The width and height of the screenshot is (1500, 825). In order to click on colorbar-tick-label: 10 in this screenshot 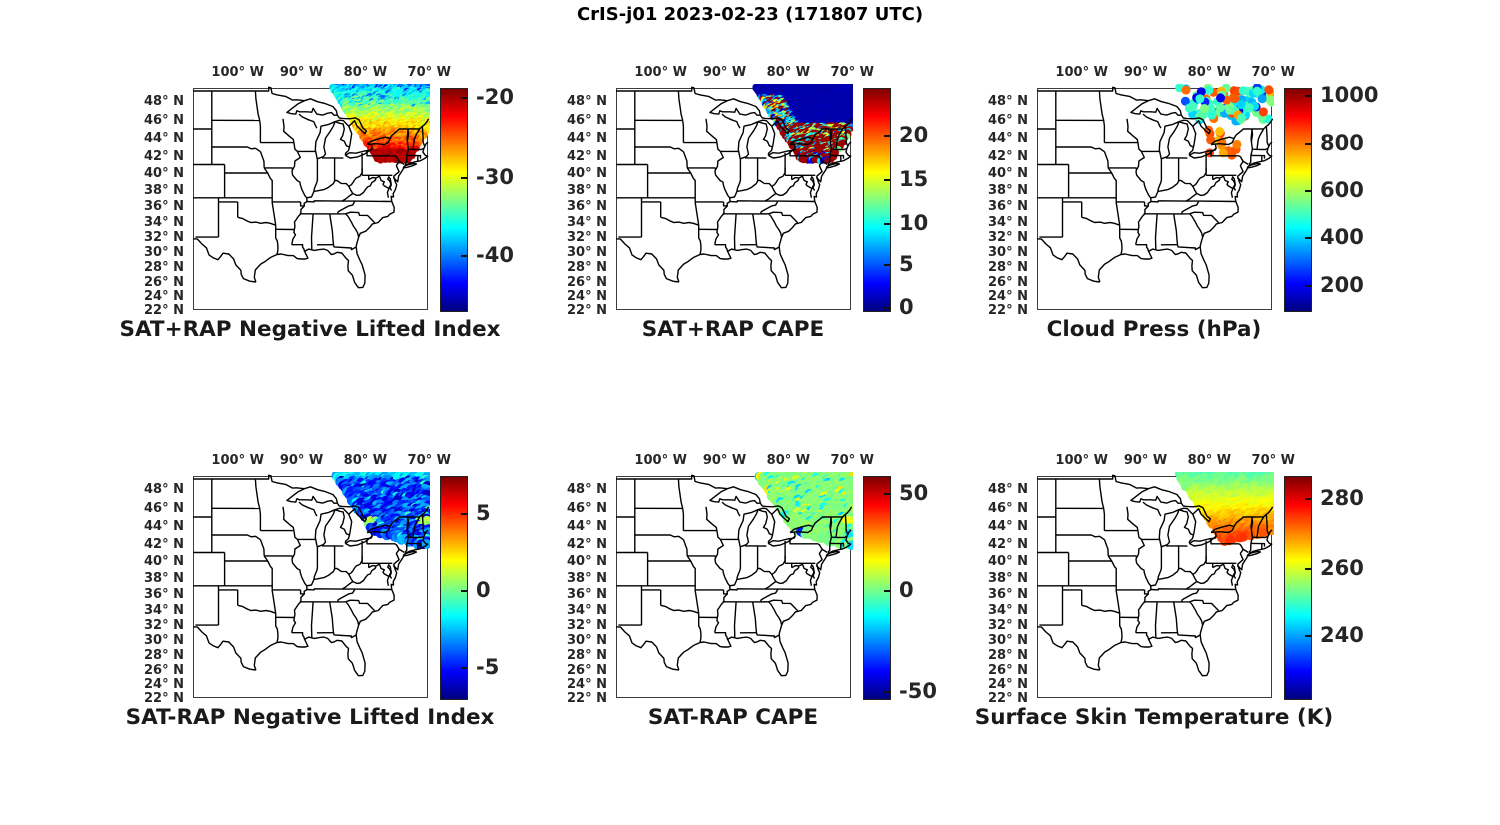, I will do `click(914, 222)`.